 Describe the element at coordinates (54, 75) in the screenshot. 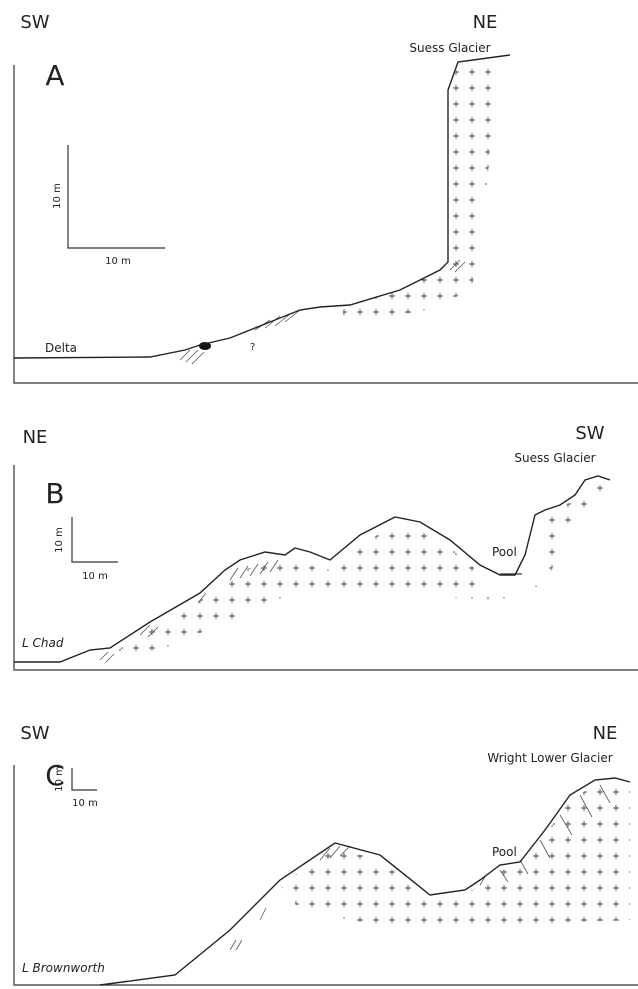

I see `panel-letter: A` at that location.